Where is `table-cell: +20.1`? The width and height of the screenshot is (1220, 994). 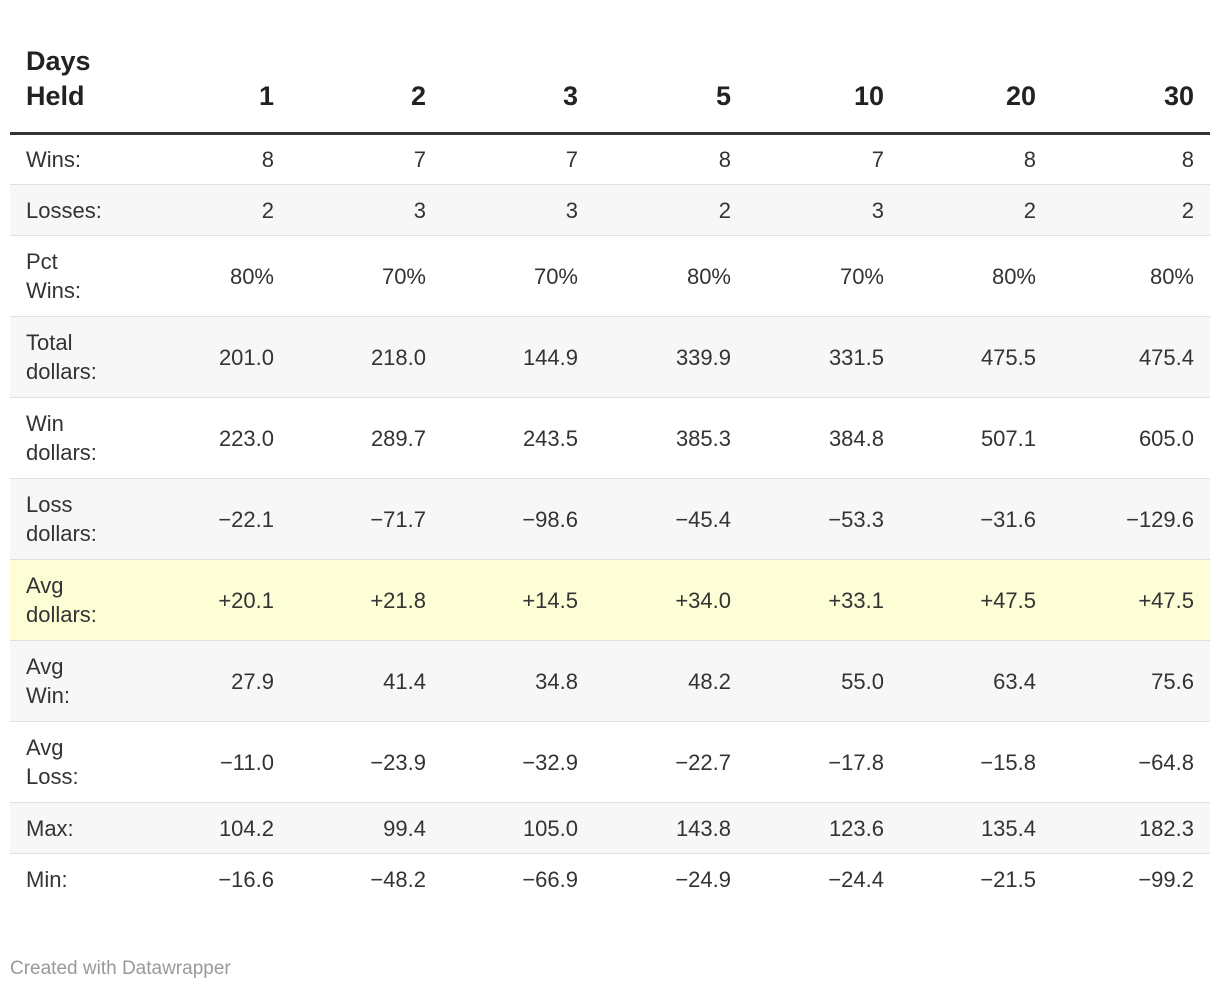 table-cell: +20.1 is located at coordinates (226, 600).